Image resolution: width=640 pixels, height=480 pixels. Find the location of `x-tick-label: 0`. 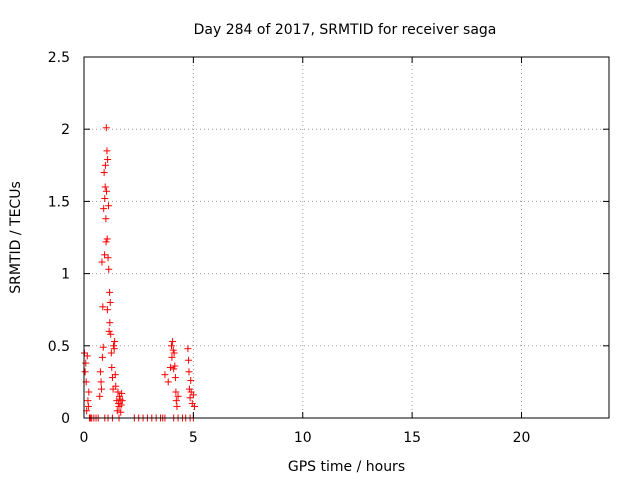

x-tick-label: 0 is located at coordinates (84, 438).